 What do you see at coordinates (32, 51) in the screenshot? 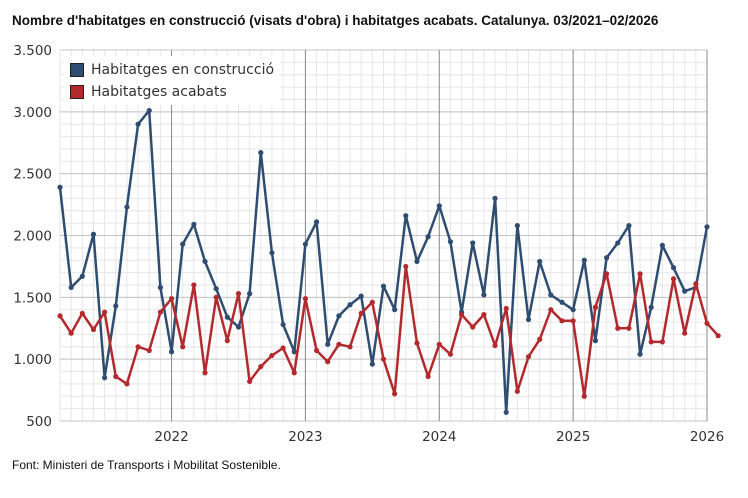
I see `y-tick-label: 3.500` at bounding box center [32, 51].